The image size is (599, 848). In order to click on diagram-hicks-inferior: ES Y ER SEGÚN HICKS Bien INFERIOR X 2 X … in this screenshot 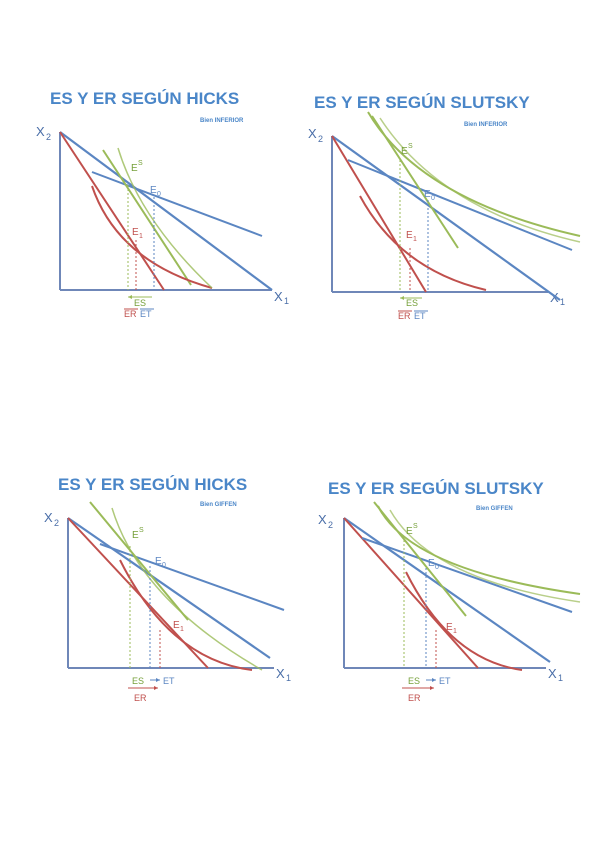, I will do `click(162, 204)`.